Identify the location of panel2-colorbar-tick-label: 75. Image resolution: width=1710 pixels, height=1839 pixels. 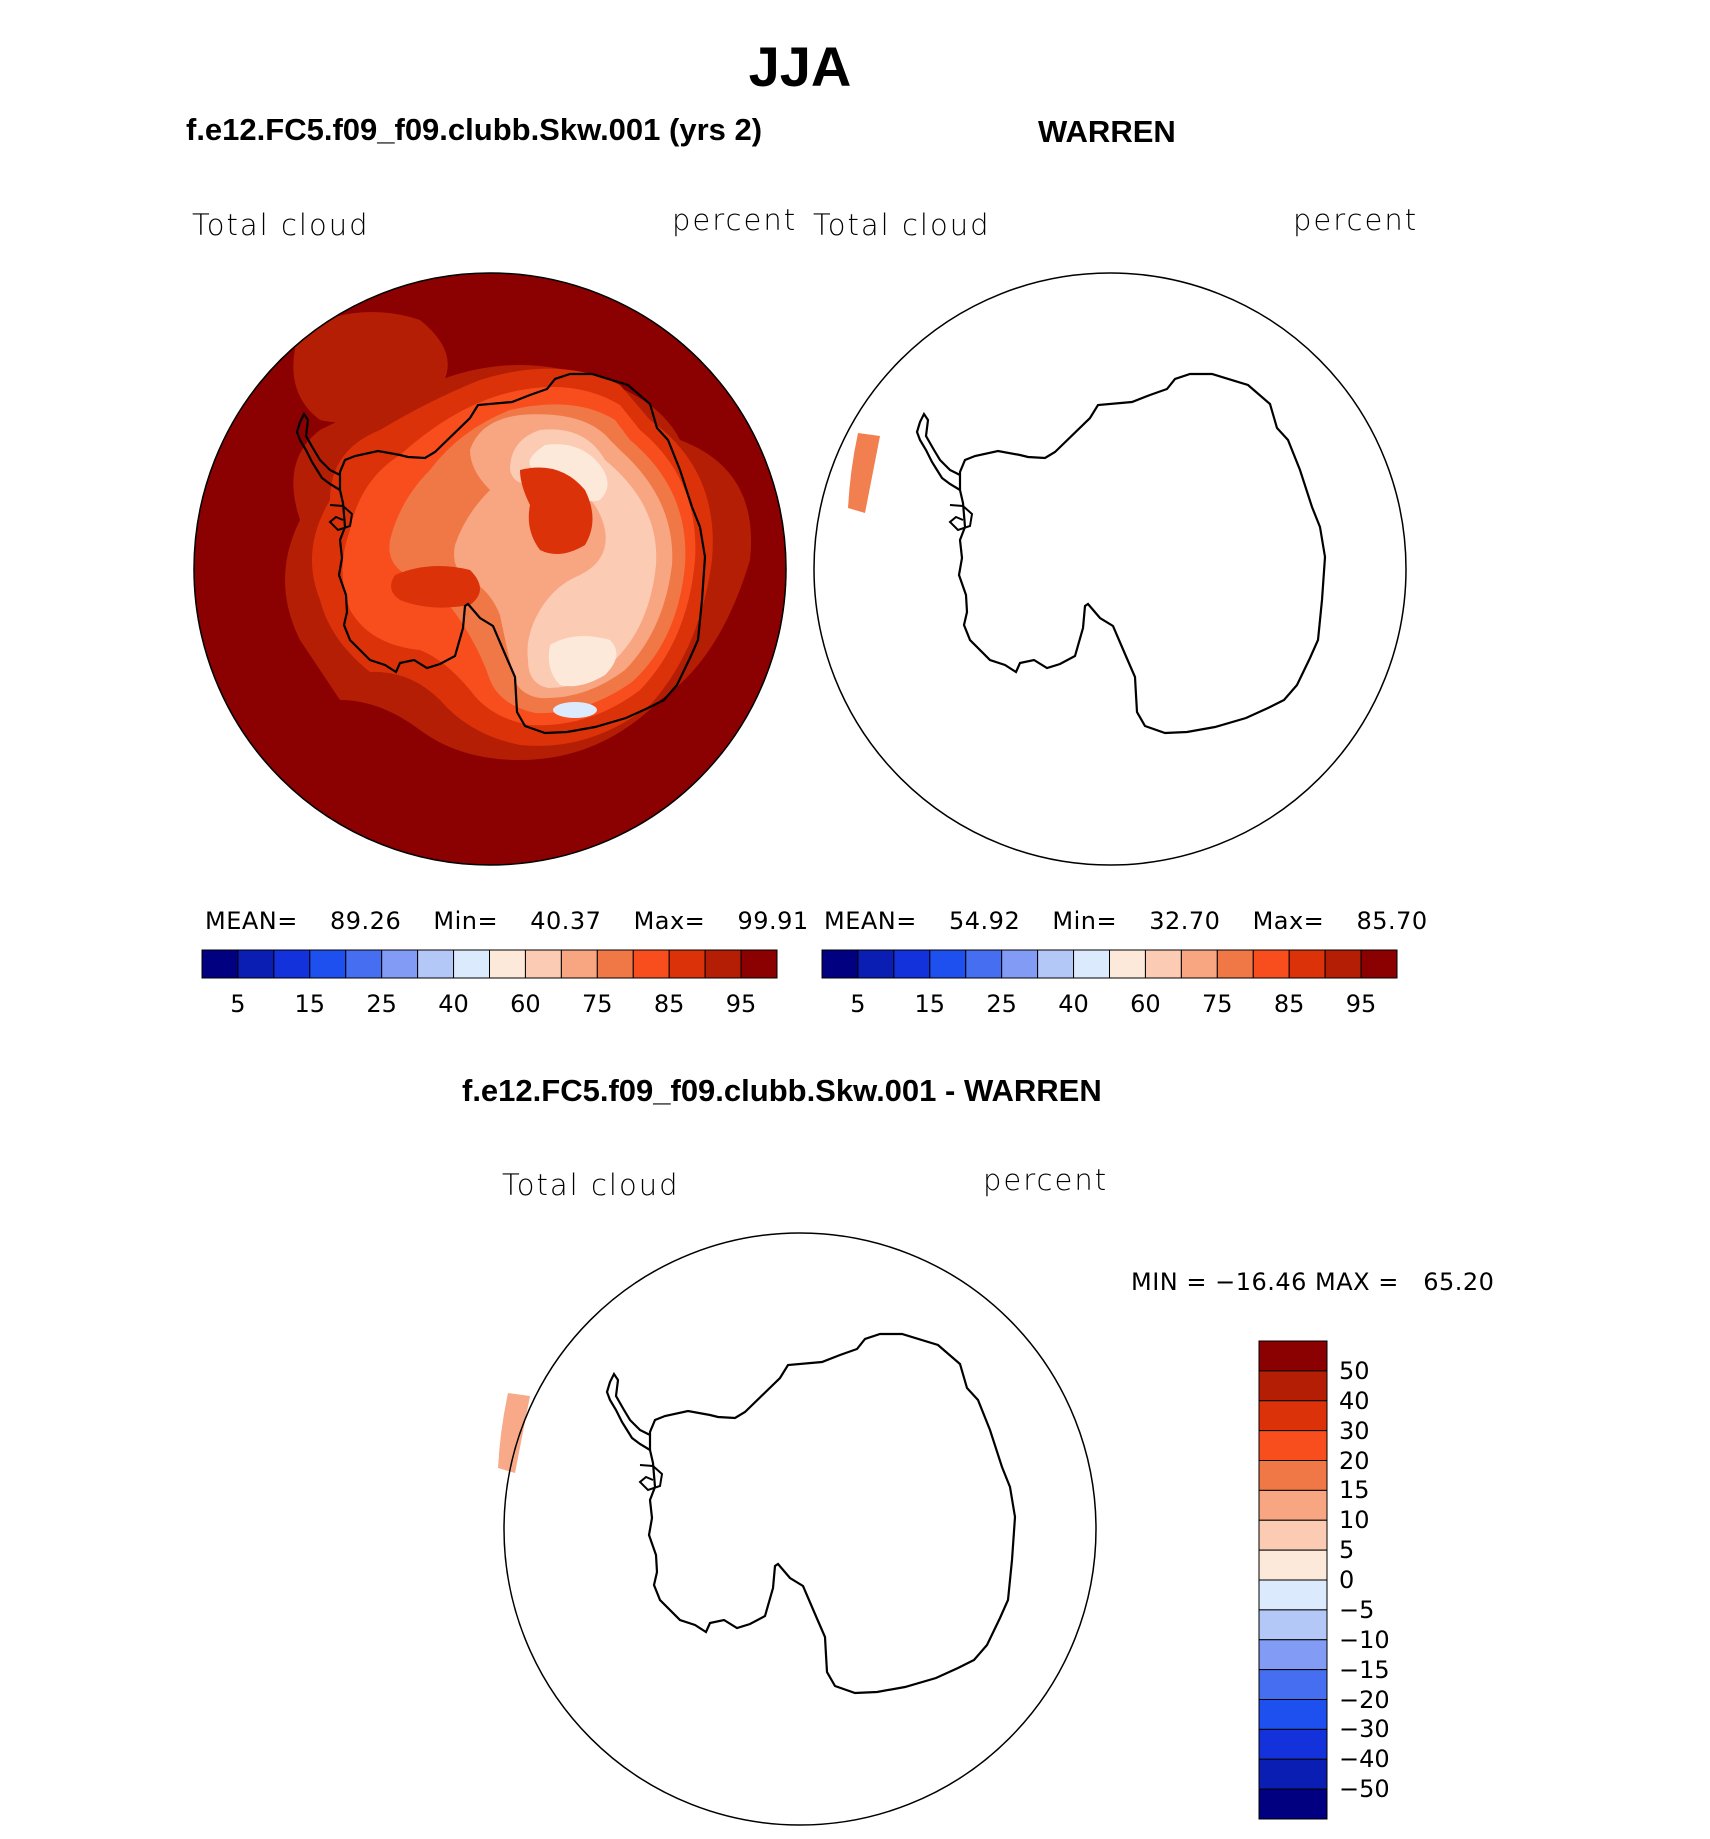
(1217, 1004).